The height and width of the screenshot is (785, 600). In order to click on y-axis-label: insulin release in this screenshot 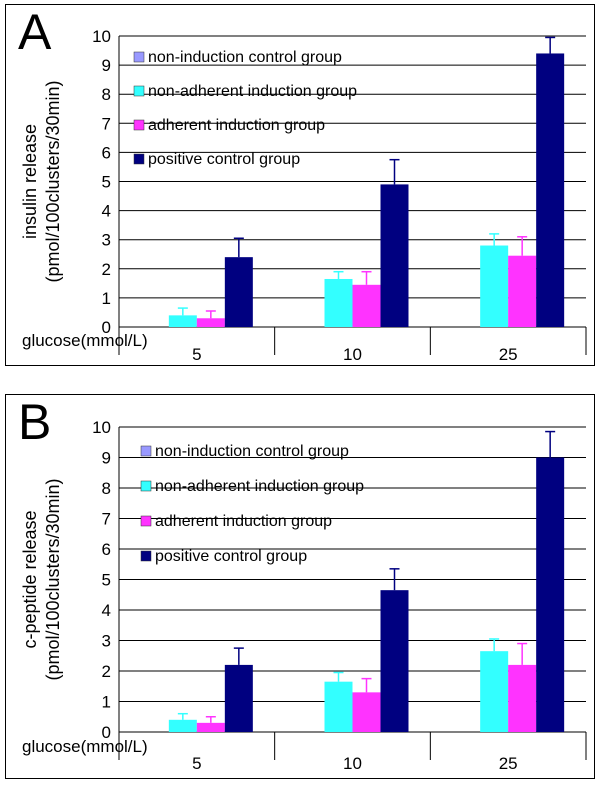, I will do `click(30, 181)`.